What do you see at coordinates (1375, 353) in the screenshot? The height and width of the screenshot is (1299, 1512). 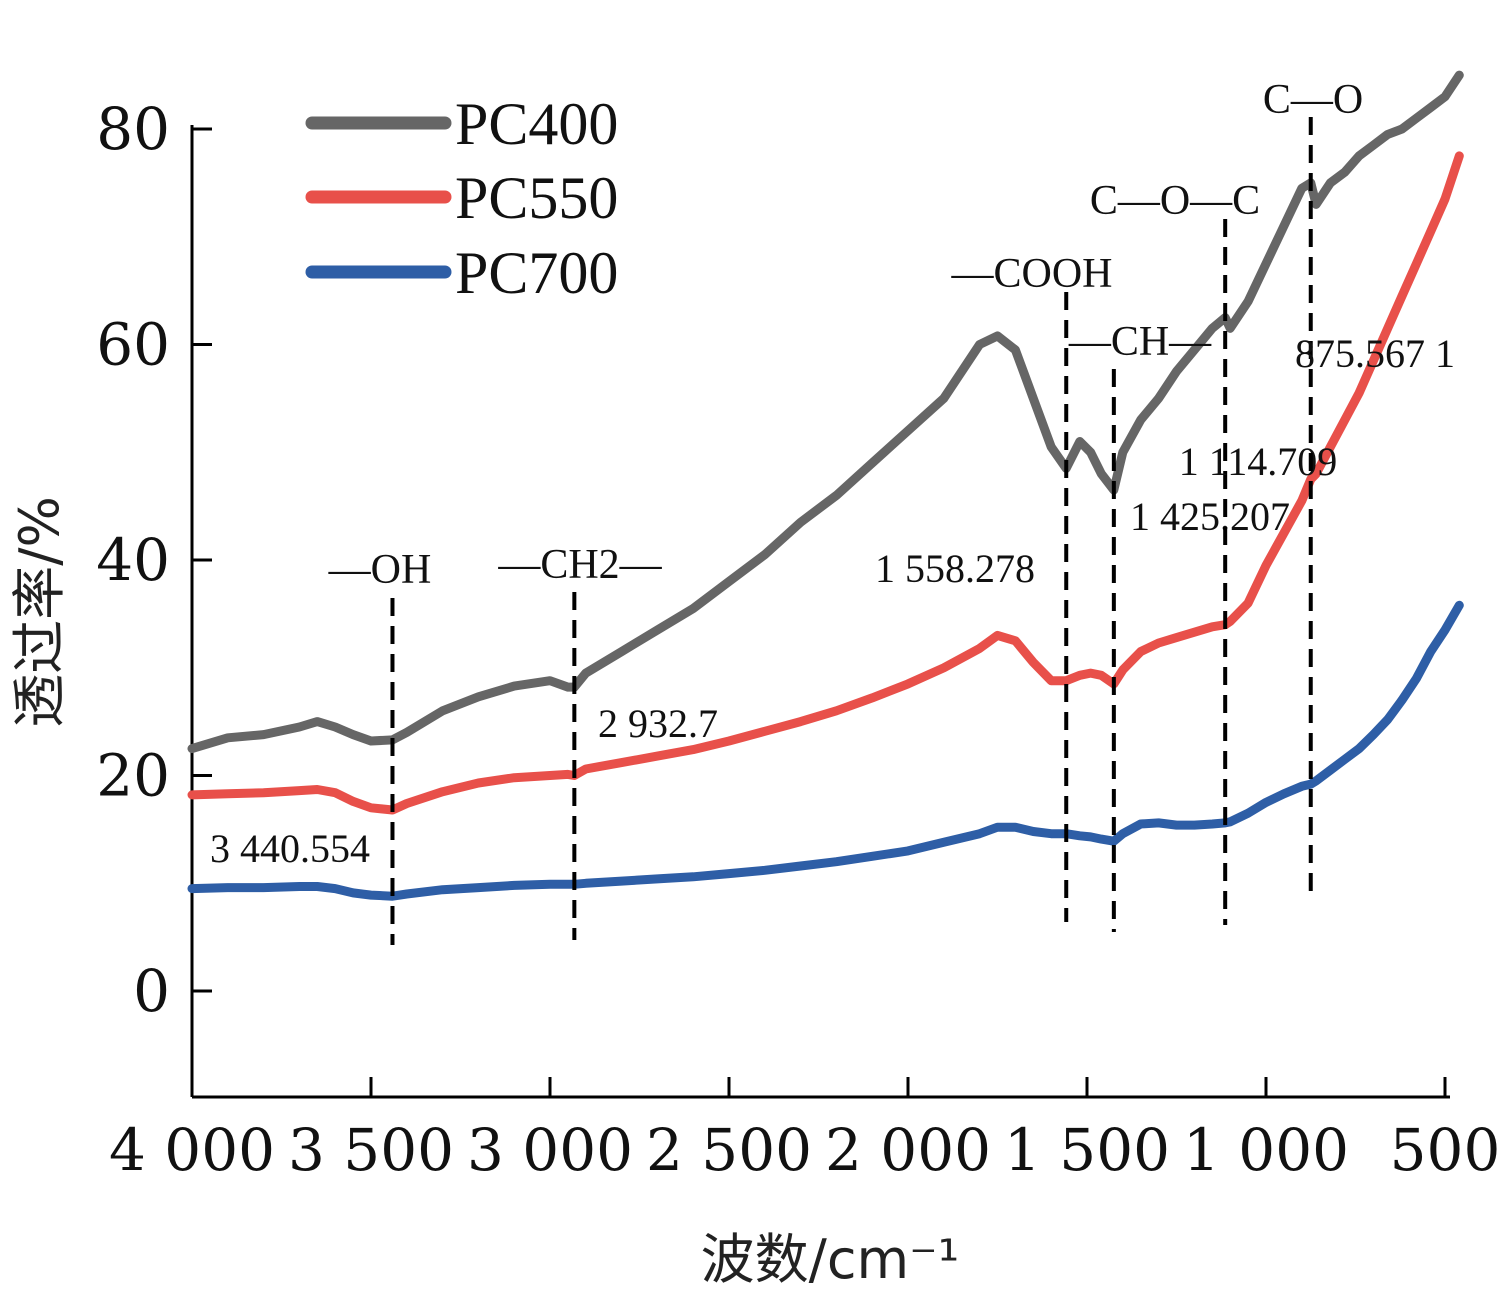 I see `peak-label: 875.567 1` at bounding box center [1375, 353].